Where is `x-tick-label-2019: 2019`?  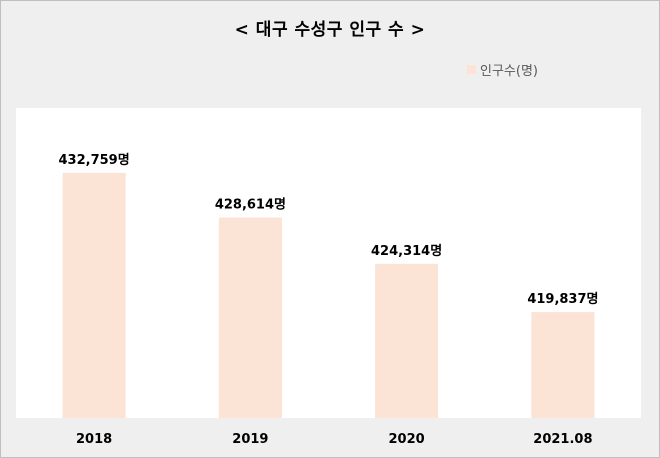
x-tick-label-2019: 2019 is located at coordinates (250, 439).